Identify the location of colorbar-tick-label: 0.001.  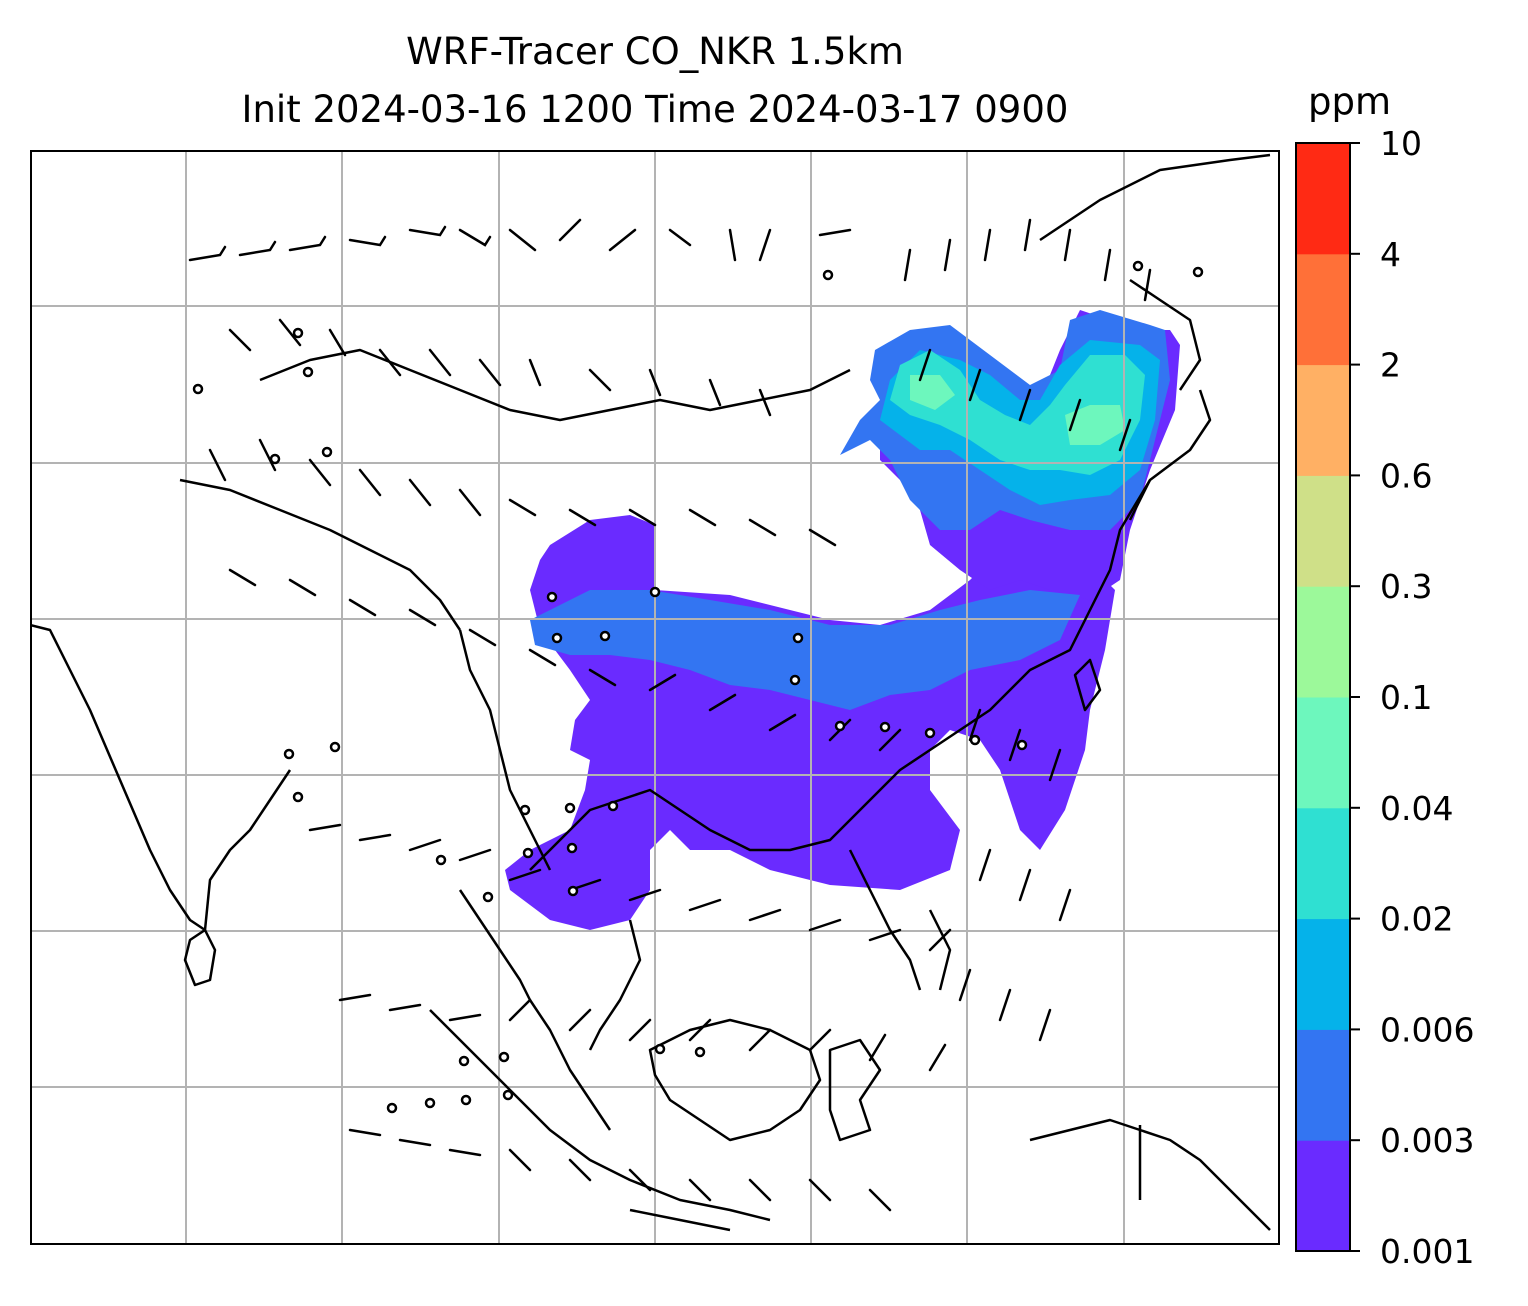
(1427, 1251).